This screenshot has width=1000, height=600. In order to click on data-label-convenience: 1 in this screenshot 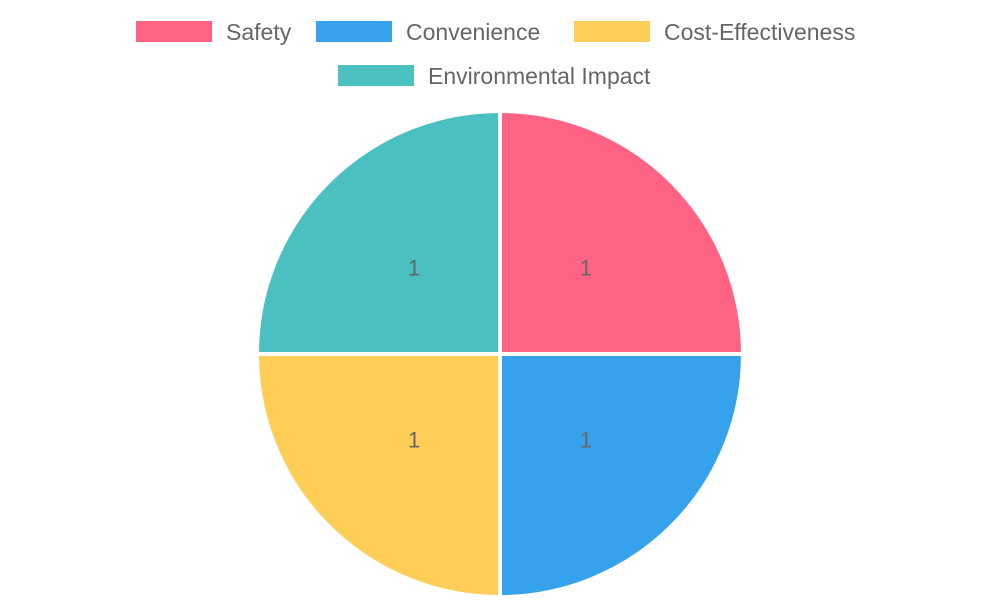, I will do `click(586, 439)`.